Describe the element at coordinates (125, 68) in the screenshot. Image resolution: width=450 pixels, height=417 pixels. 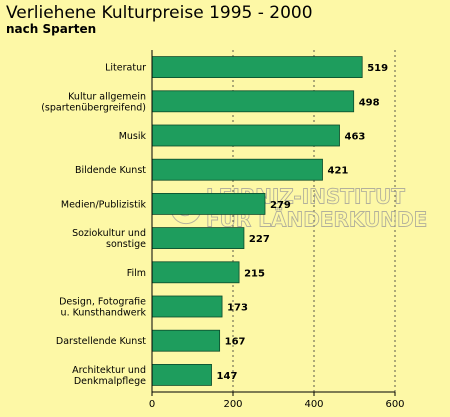
I see `category-label-0: Literatur` at that location.